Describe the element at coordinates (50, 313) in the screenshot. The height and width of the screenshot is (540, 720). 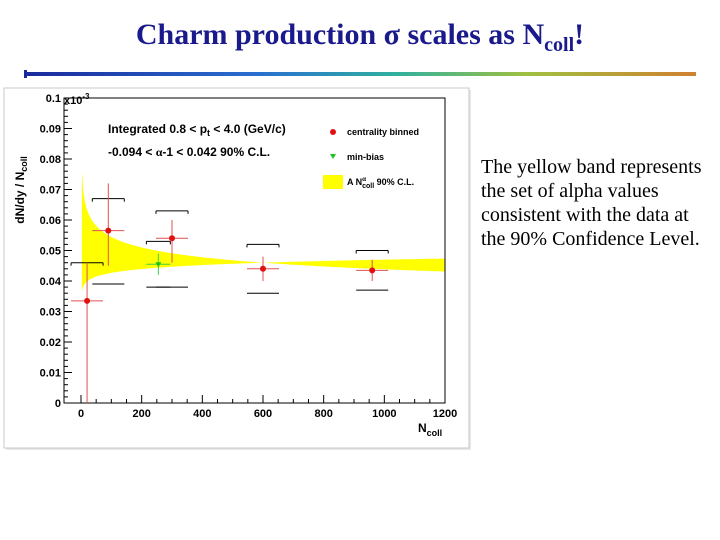
I see `y-tick-label: 0.03` at that location.